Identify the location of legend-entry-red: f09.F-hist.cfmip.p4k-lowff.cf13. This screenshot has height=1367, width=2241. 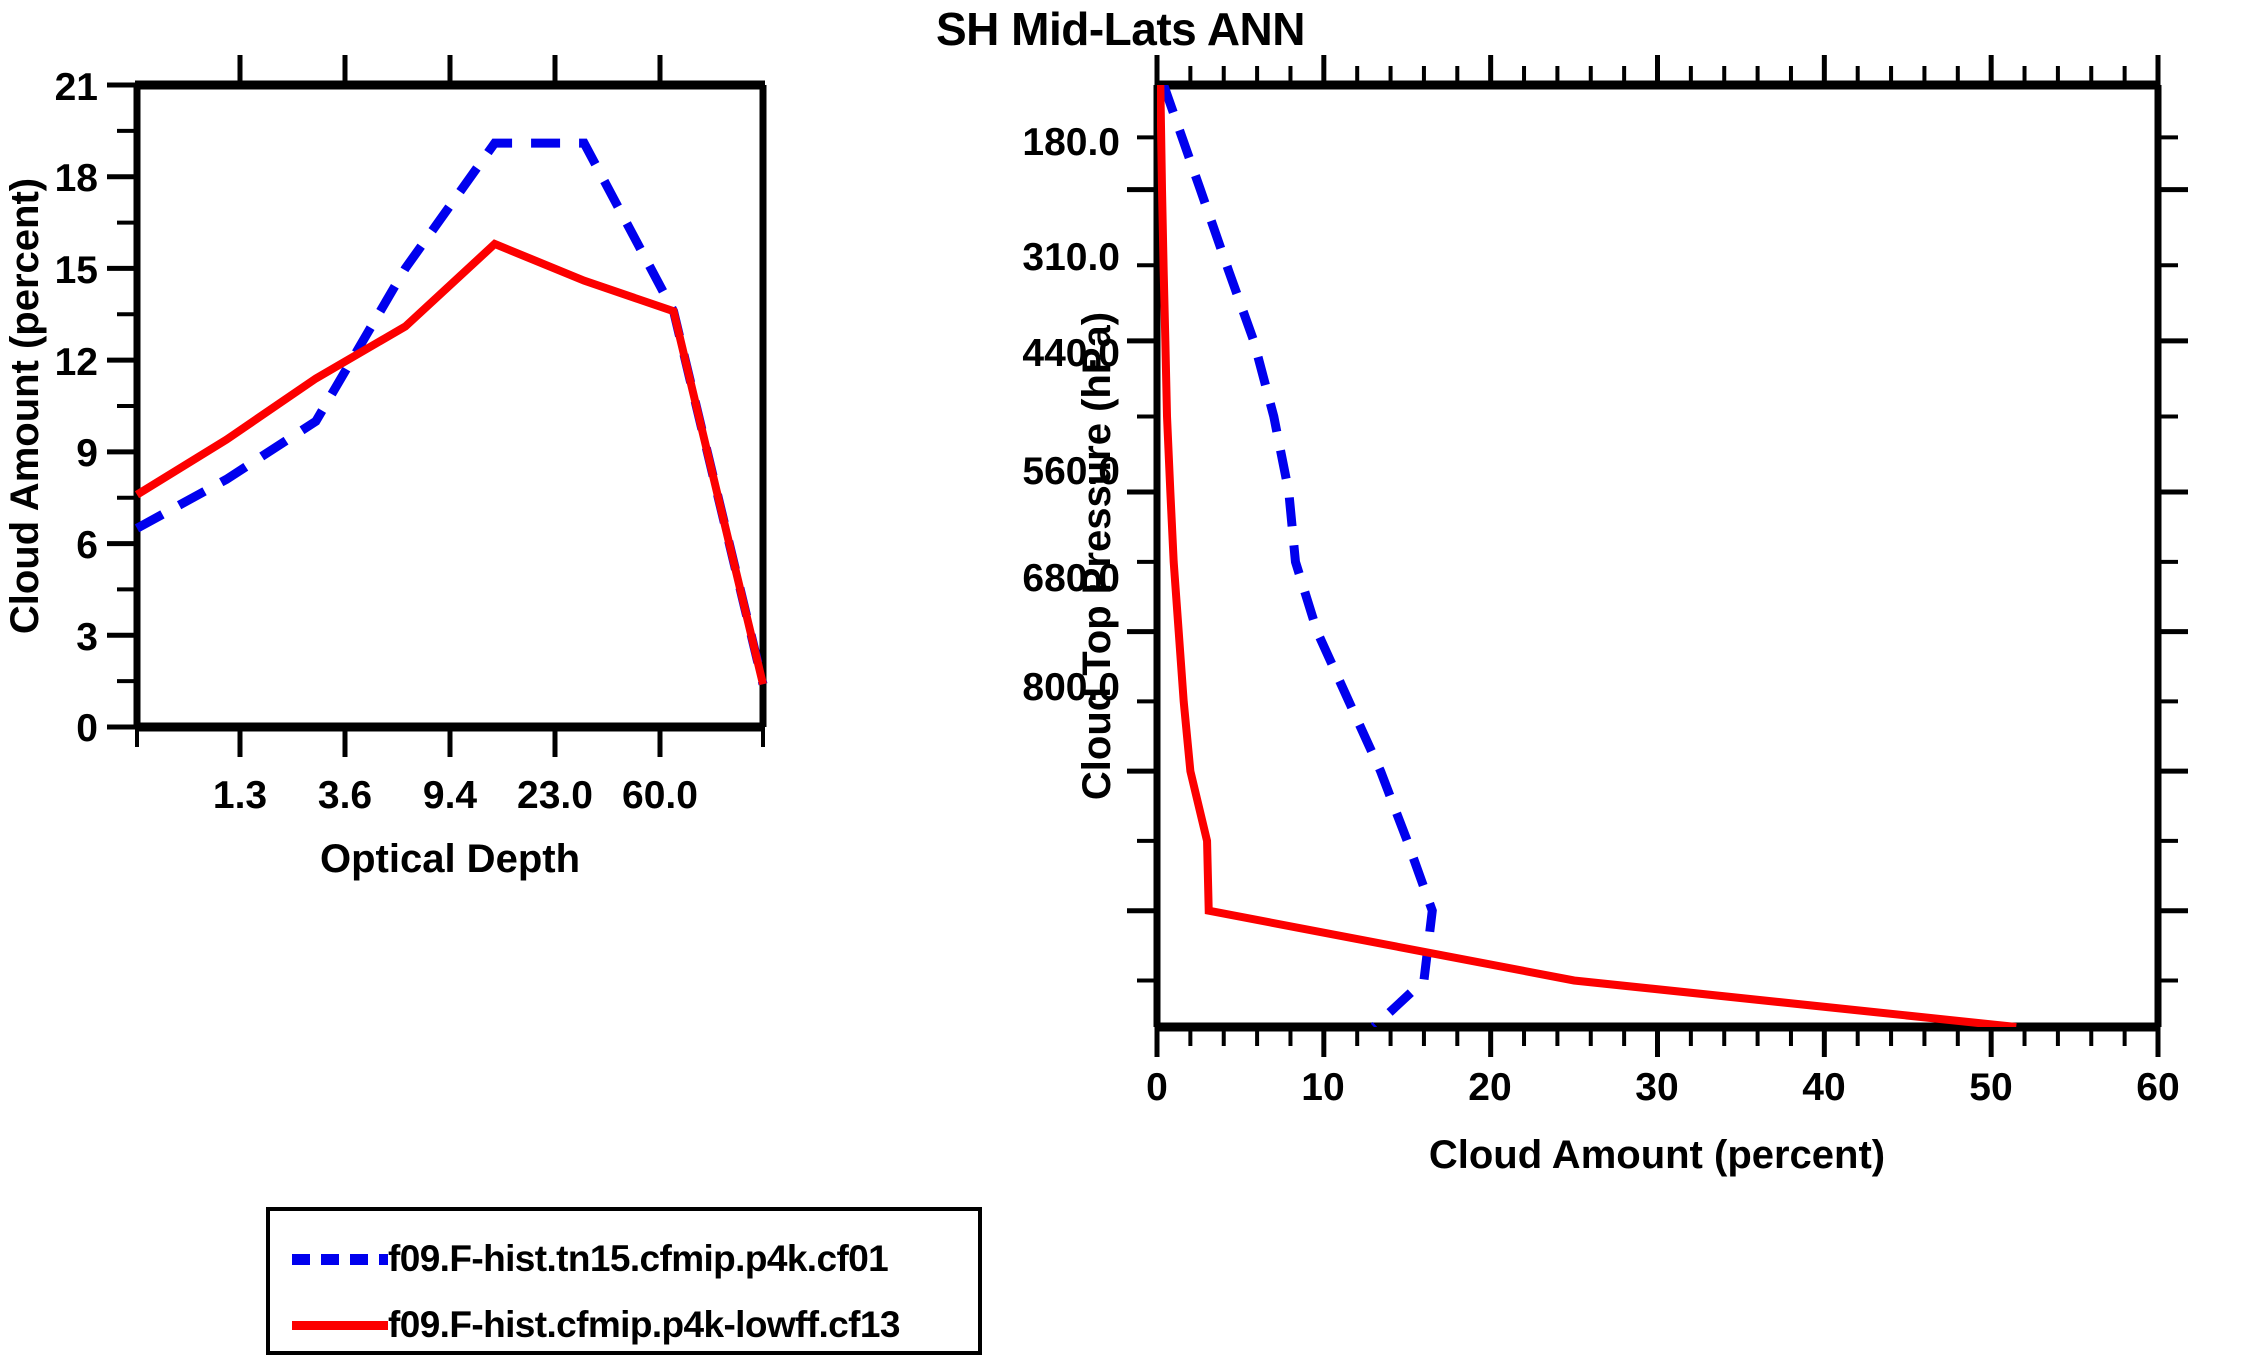
(628, 1325).